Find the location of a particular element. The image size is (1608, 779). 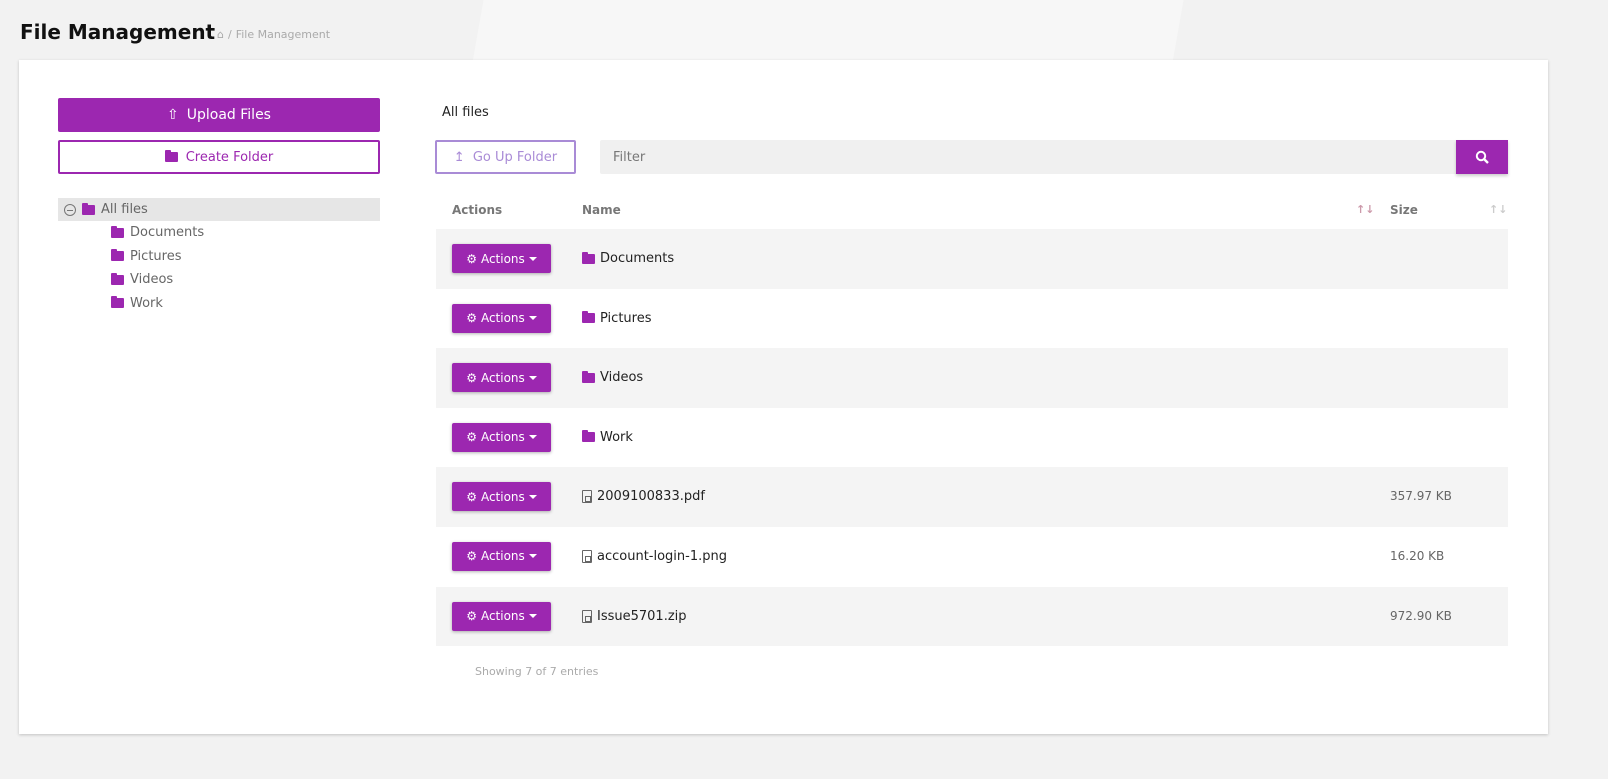

file-name-text: Documents is located at coordinates (637, 258).